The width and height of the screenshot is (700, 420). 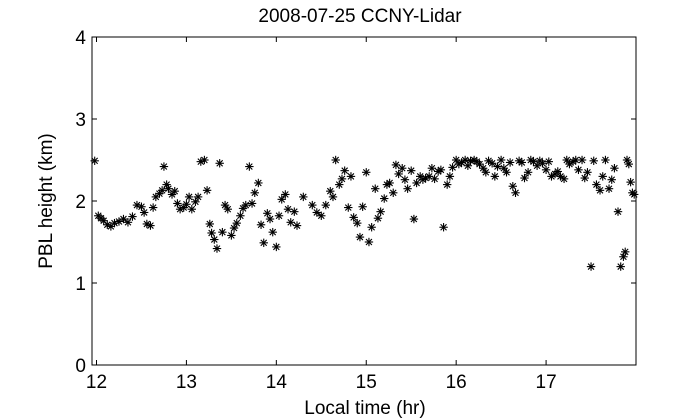 I want to click on x-tick-label: 16, so click(x=456, y=382).